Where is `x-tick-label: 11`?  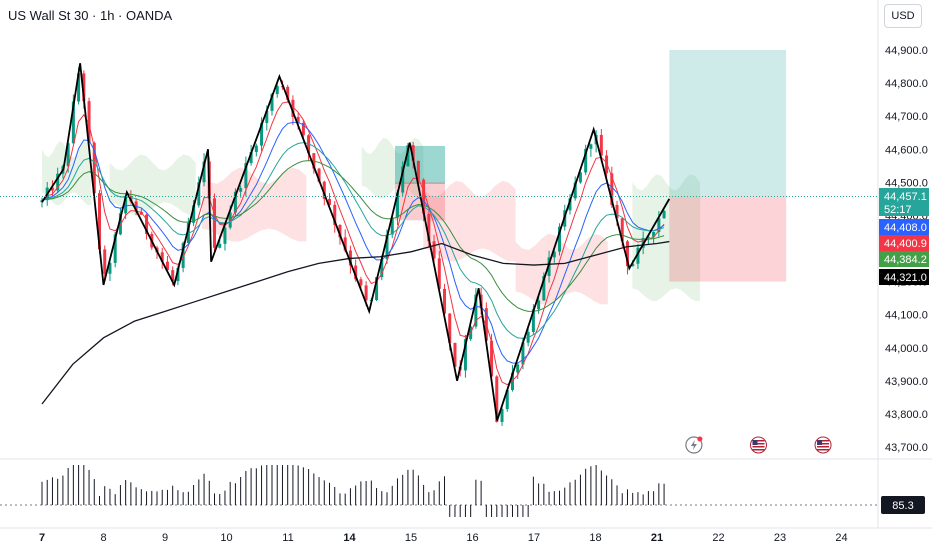 x-tick-label: 11 is located at coordinates (287, 538).